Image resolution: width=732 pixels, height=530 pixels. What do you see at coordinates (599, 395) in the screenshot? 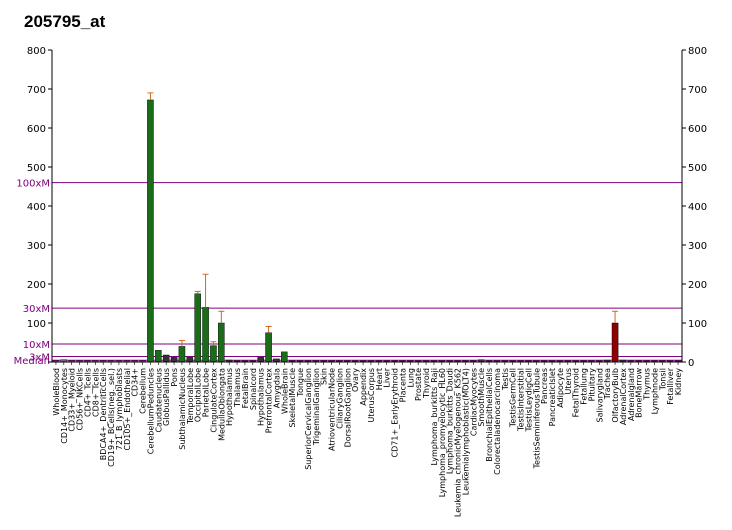
I see `category-label: Salivarygland` at bounding box center [599, 395].